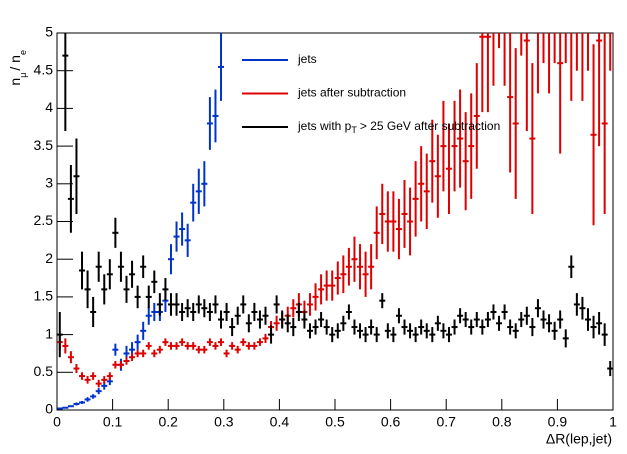 The width and height of the screenshot is (627, 454). Describe the element at coordinates (351, 93) in the screenshot. I see `legend-label: jets after subtraction` at that location.